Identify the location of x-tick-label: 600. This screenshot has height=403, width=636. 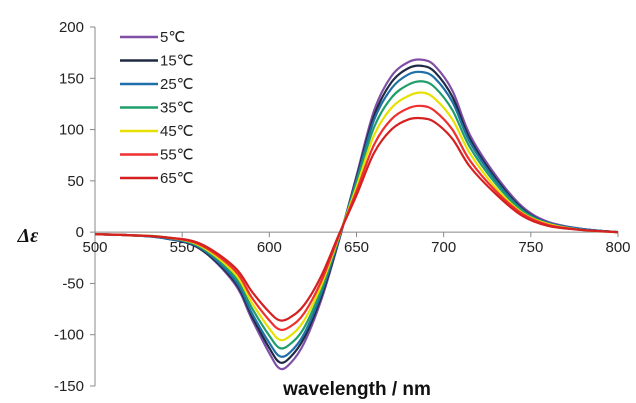
(269, 247).